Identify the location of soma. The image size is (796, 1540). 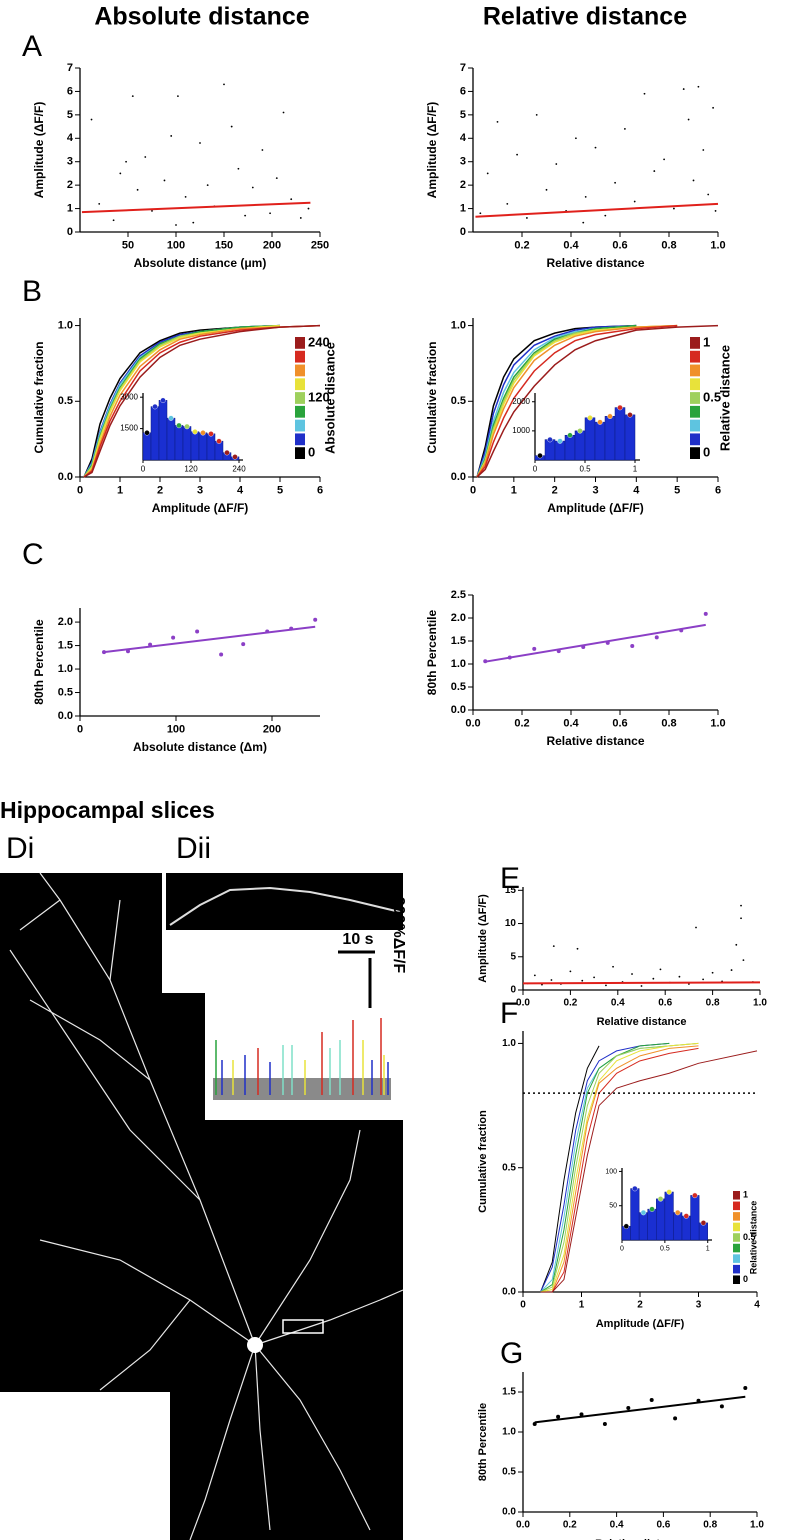
(255, 1345).